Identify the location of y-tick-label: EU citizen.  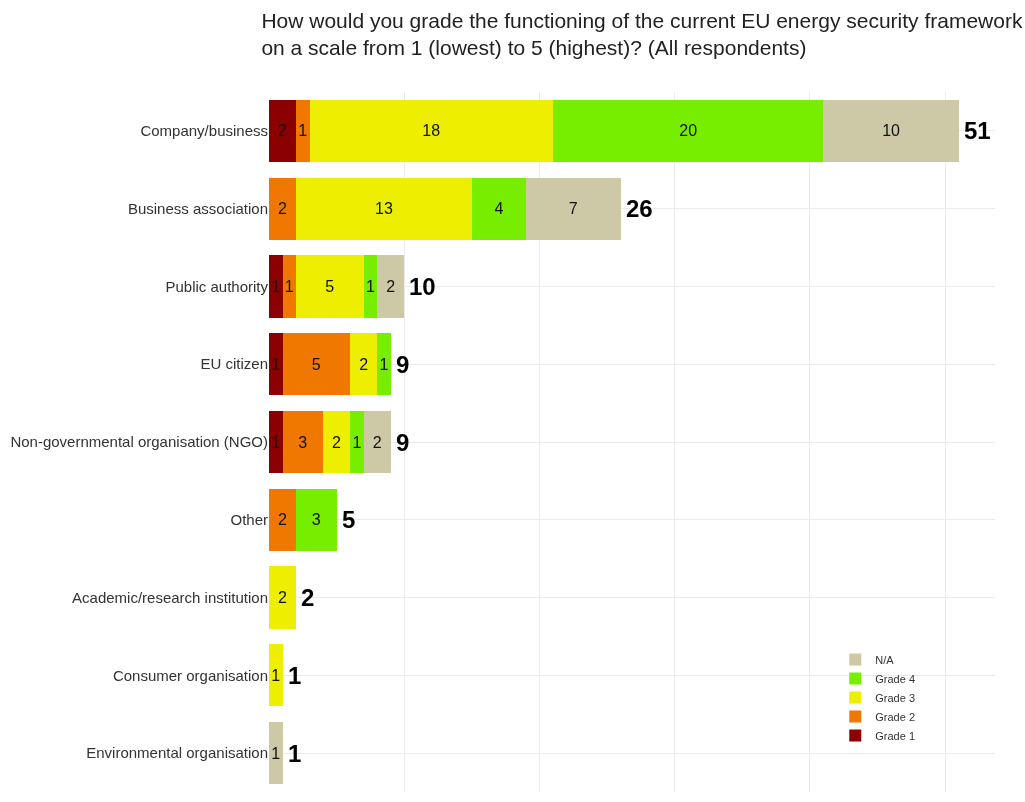
(234, 364).